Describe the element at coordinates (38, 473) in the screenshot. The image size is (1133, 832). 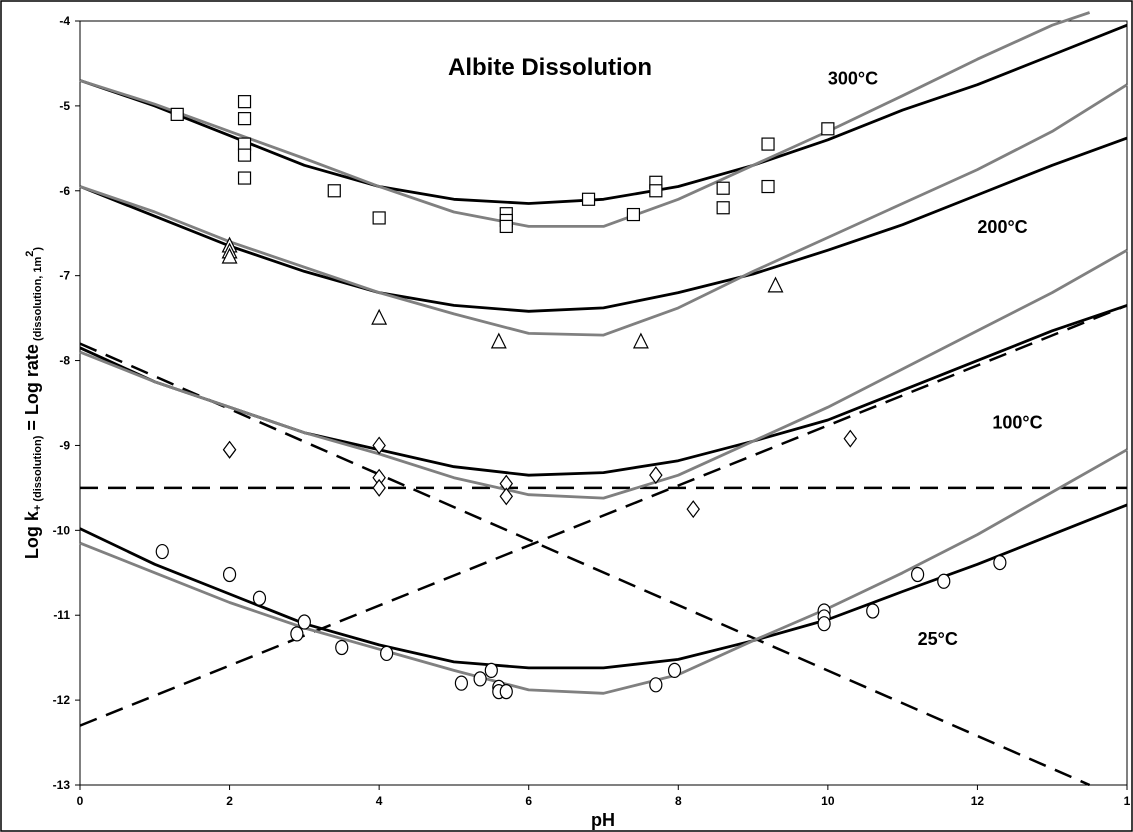
I see `y-axis-label-sub-1: + (dissolution)` at that location.